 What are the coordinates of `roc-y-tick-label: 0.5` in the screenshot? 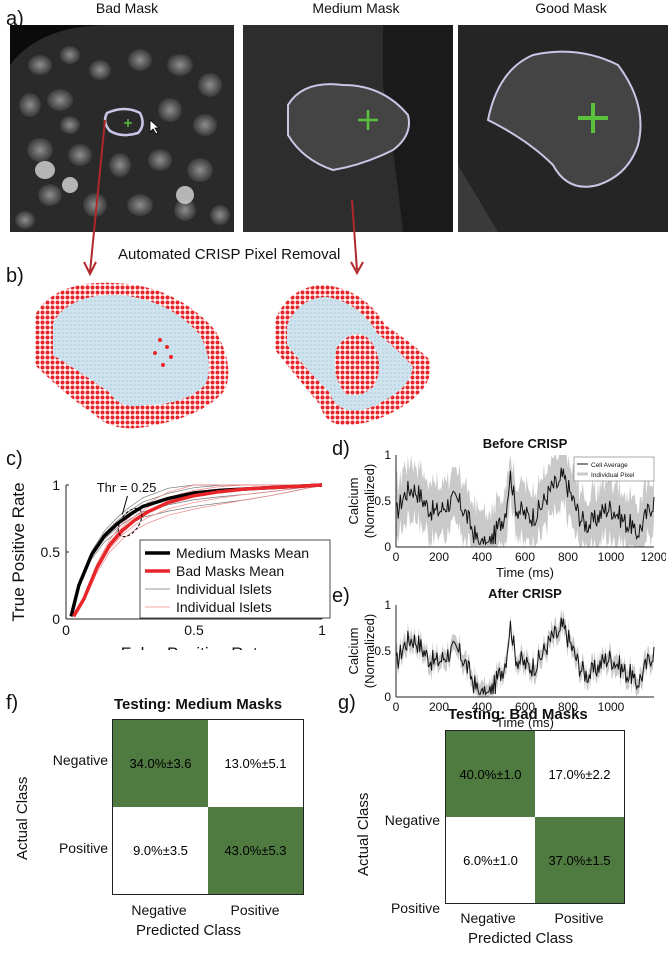 It's located at (51, 552).